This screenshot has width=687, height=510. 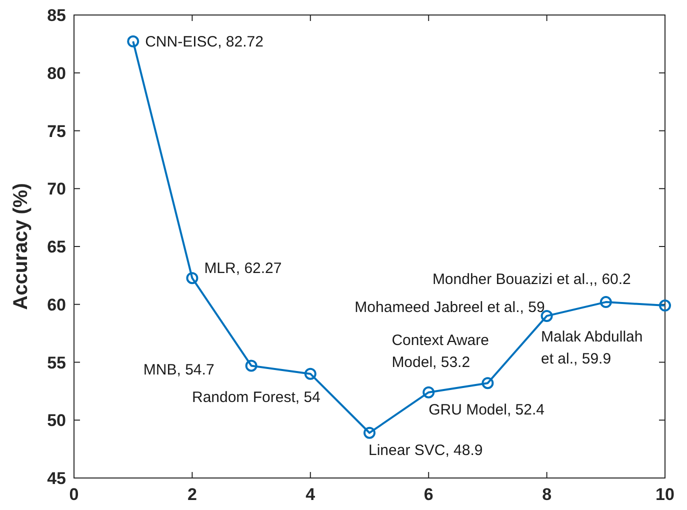 What do you see at coordinates (256, 397) in the screenshot?
I see `annotation: Random Forest, 54` at bounding box center [256, 397].